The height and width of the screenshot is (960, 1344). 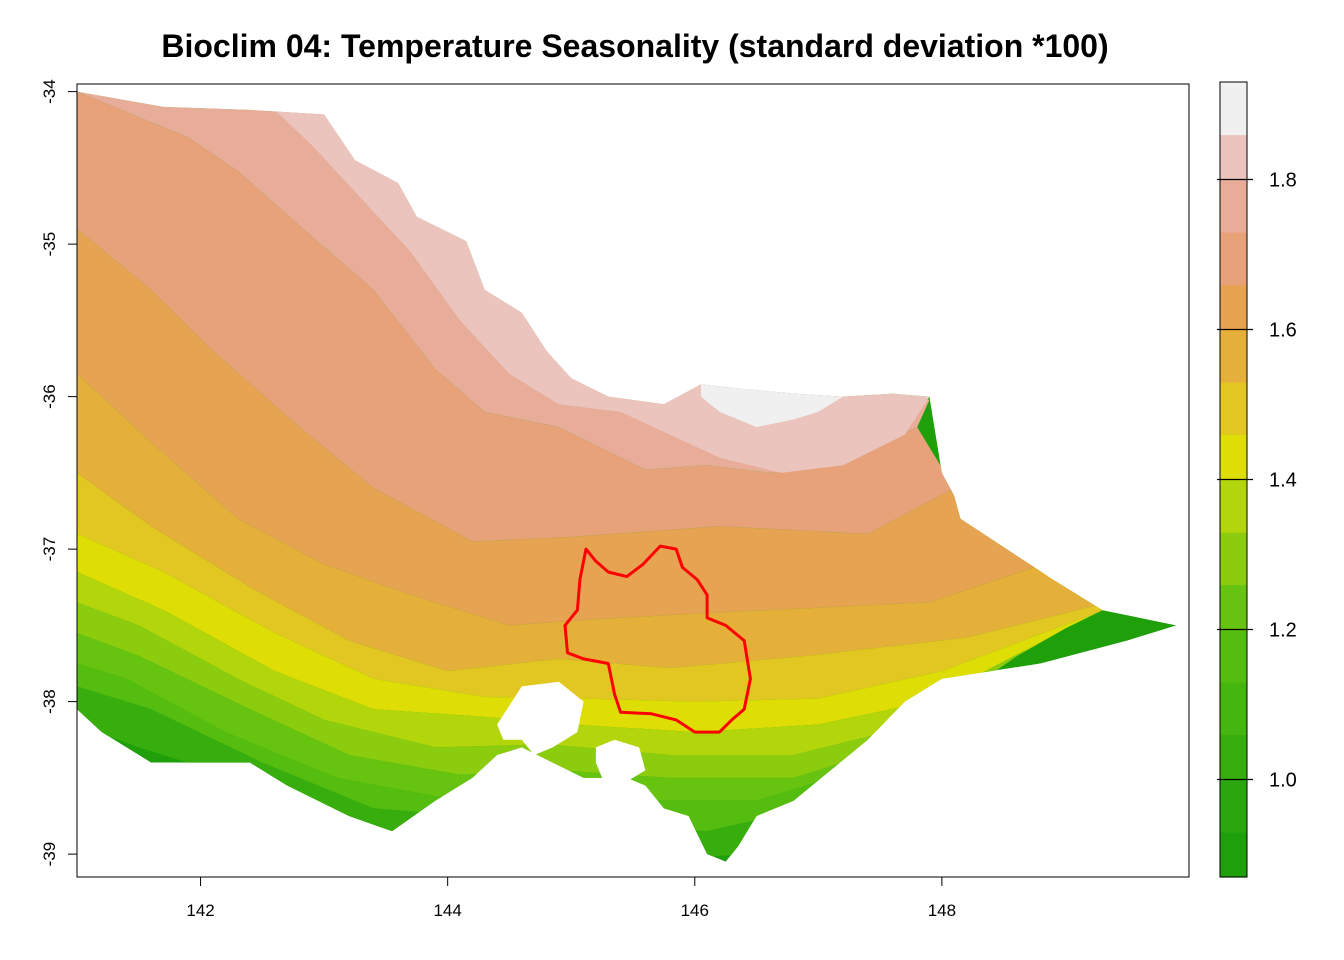 What do you see at coordinates (1283, 781) in the screenshot?
I see `legend-tick-label: 1.0` at bounding box center [1283, 781].